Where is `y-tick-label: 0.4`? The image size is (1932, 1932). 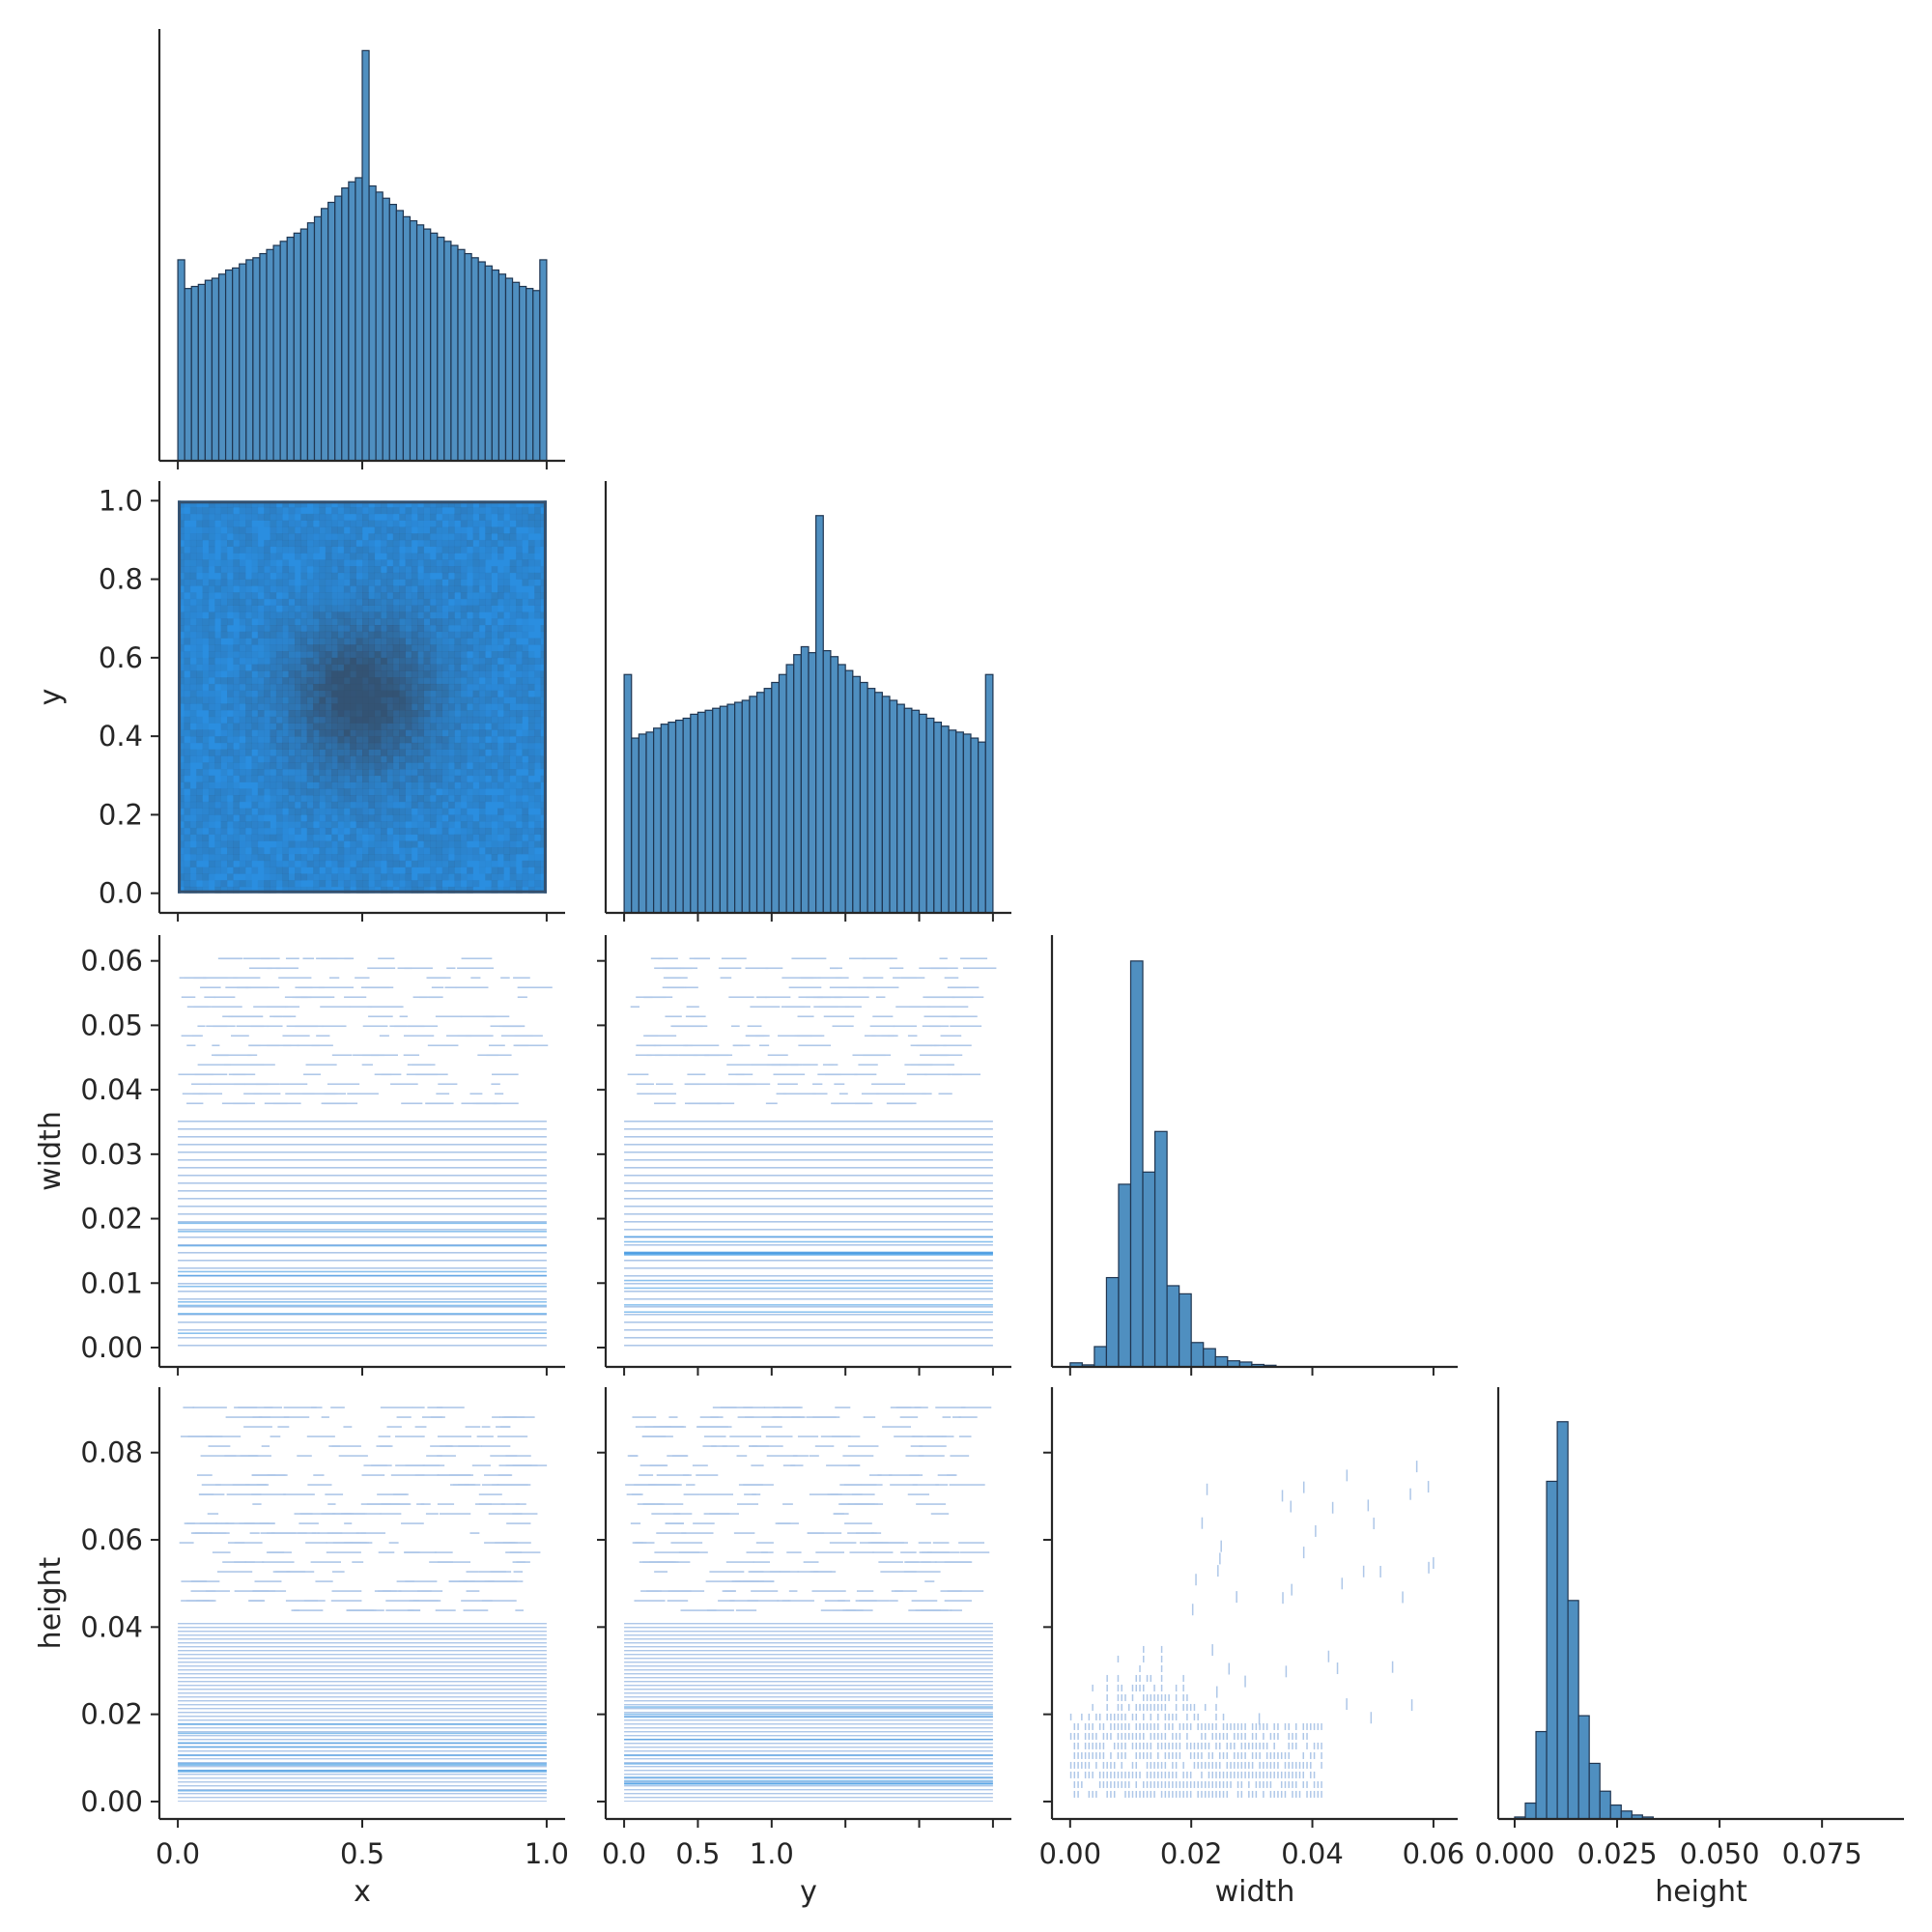 y-tick-label: 0.4 is located at coordinates (121, 736).